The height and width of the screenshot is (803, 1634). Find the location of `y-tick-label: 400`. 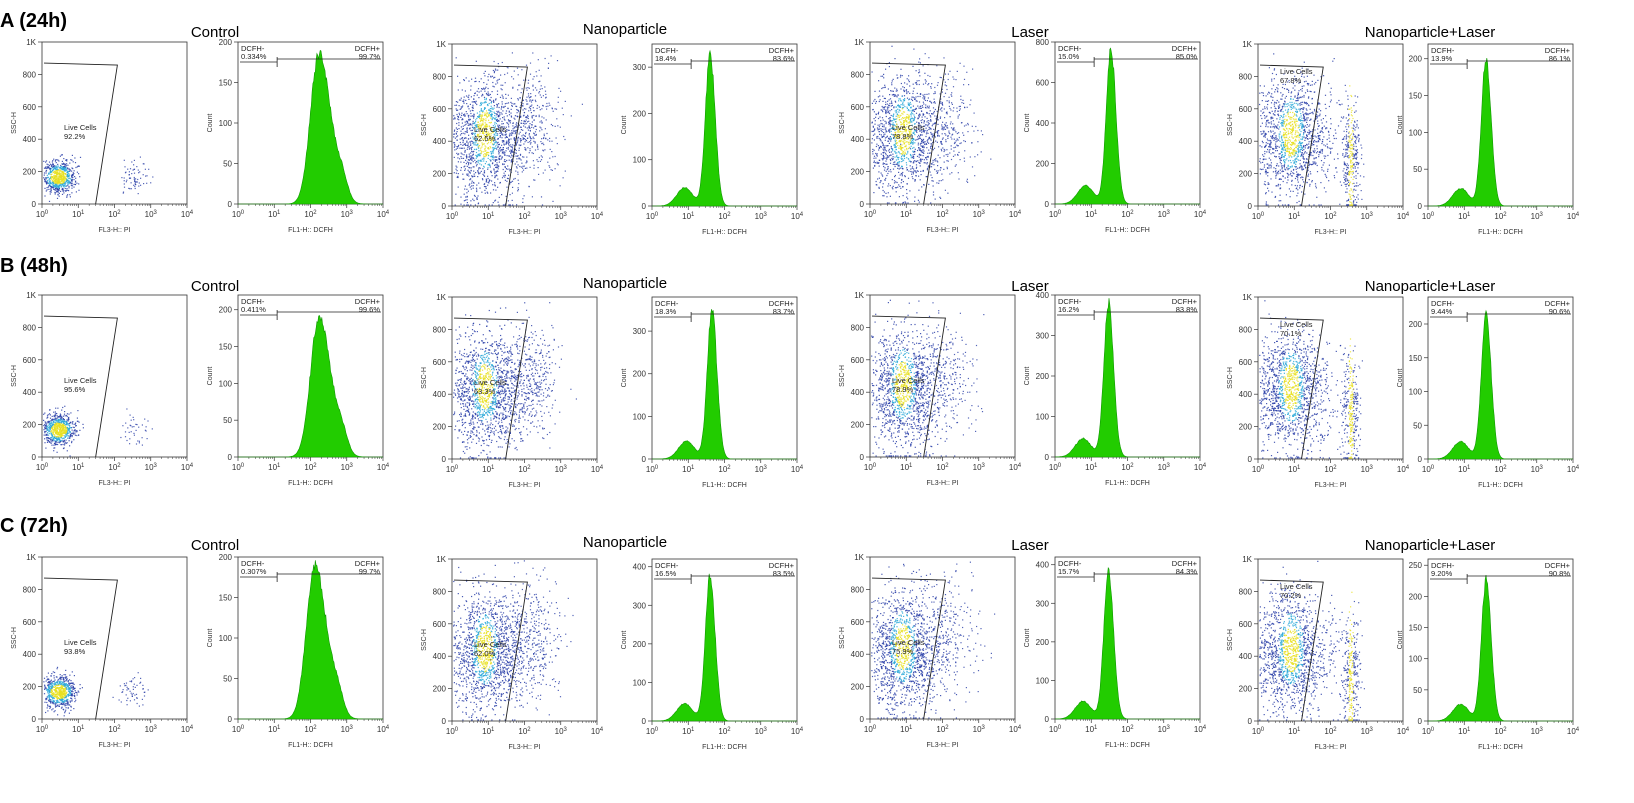

y-tick-label: 400 is located at coordinates (1043, 565).